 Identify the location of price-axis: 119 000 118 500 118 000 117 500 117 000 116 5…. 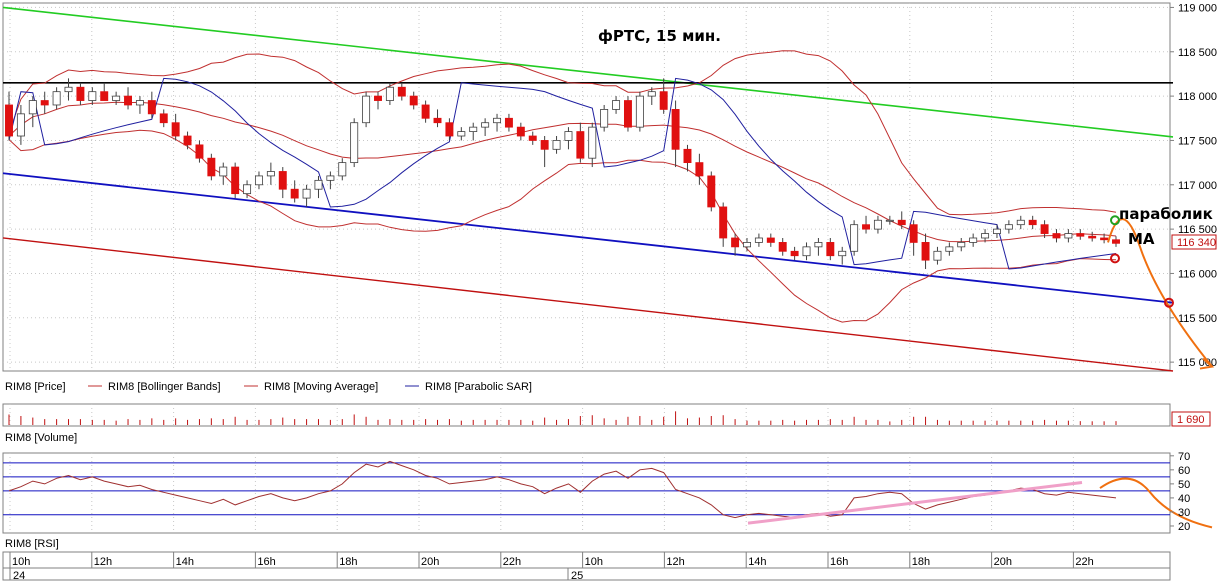
(1193, 185).